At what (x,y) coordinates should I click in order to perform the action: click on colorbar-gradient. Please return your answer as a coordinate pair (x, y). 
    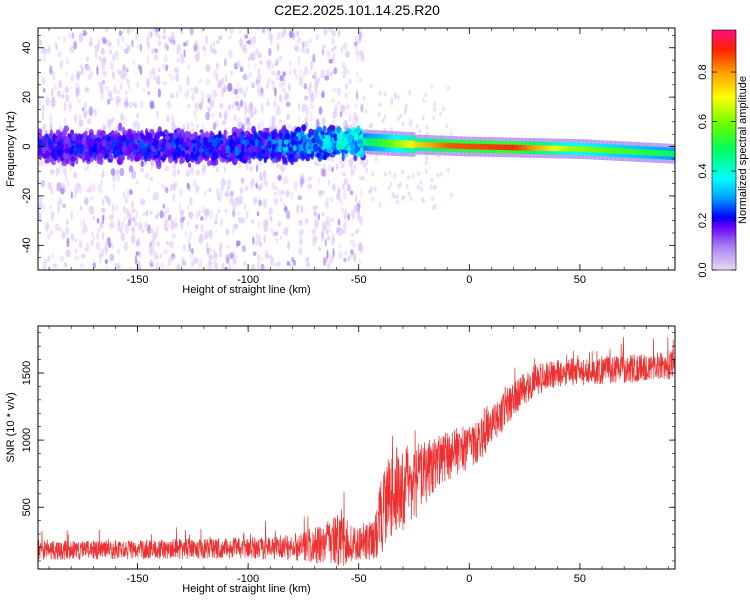
    Looking at the image, I should click on (724, 150).